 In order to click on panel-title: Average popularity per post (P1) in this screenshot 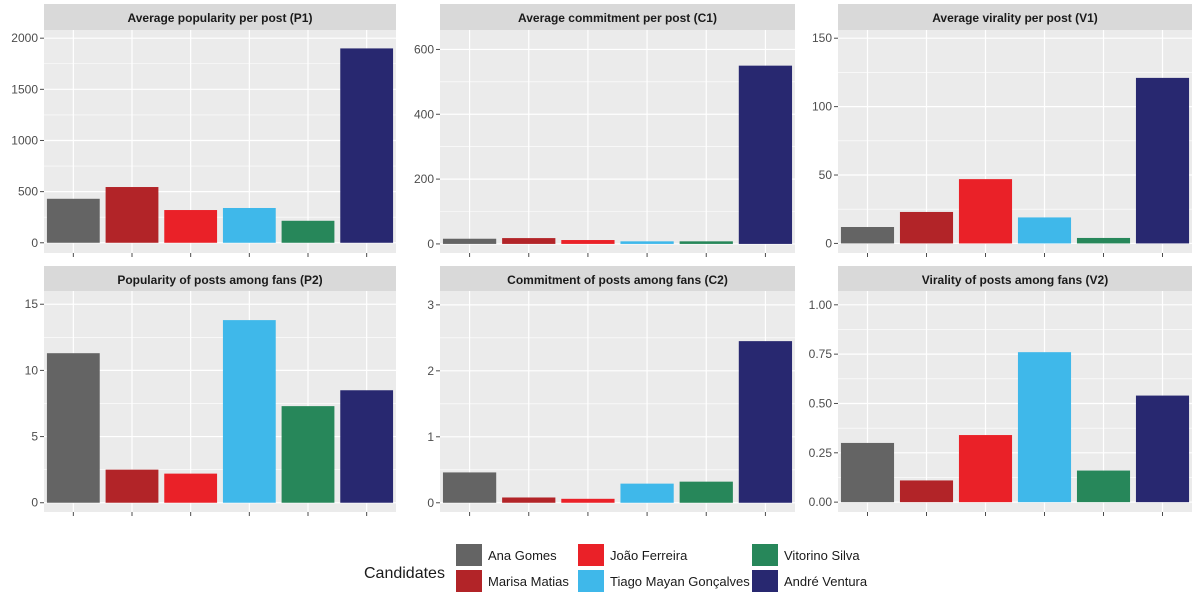, I will do `click(220, 18)`.